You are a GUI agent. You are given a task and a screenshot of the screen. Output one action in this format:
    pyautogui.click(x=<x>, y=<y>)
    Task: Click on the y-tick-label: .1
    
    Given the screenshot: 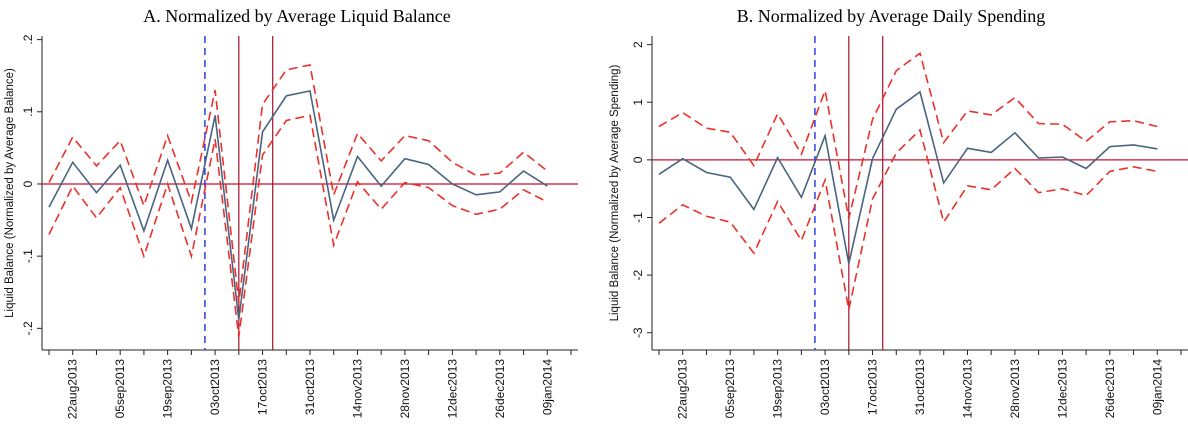 What is the action you would take?
    pyautogui.click(x=28, y=111)
    